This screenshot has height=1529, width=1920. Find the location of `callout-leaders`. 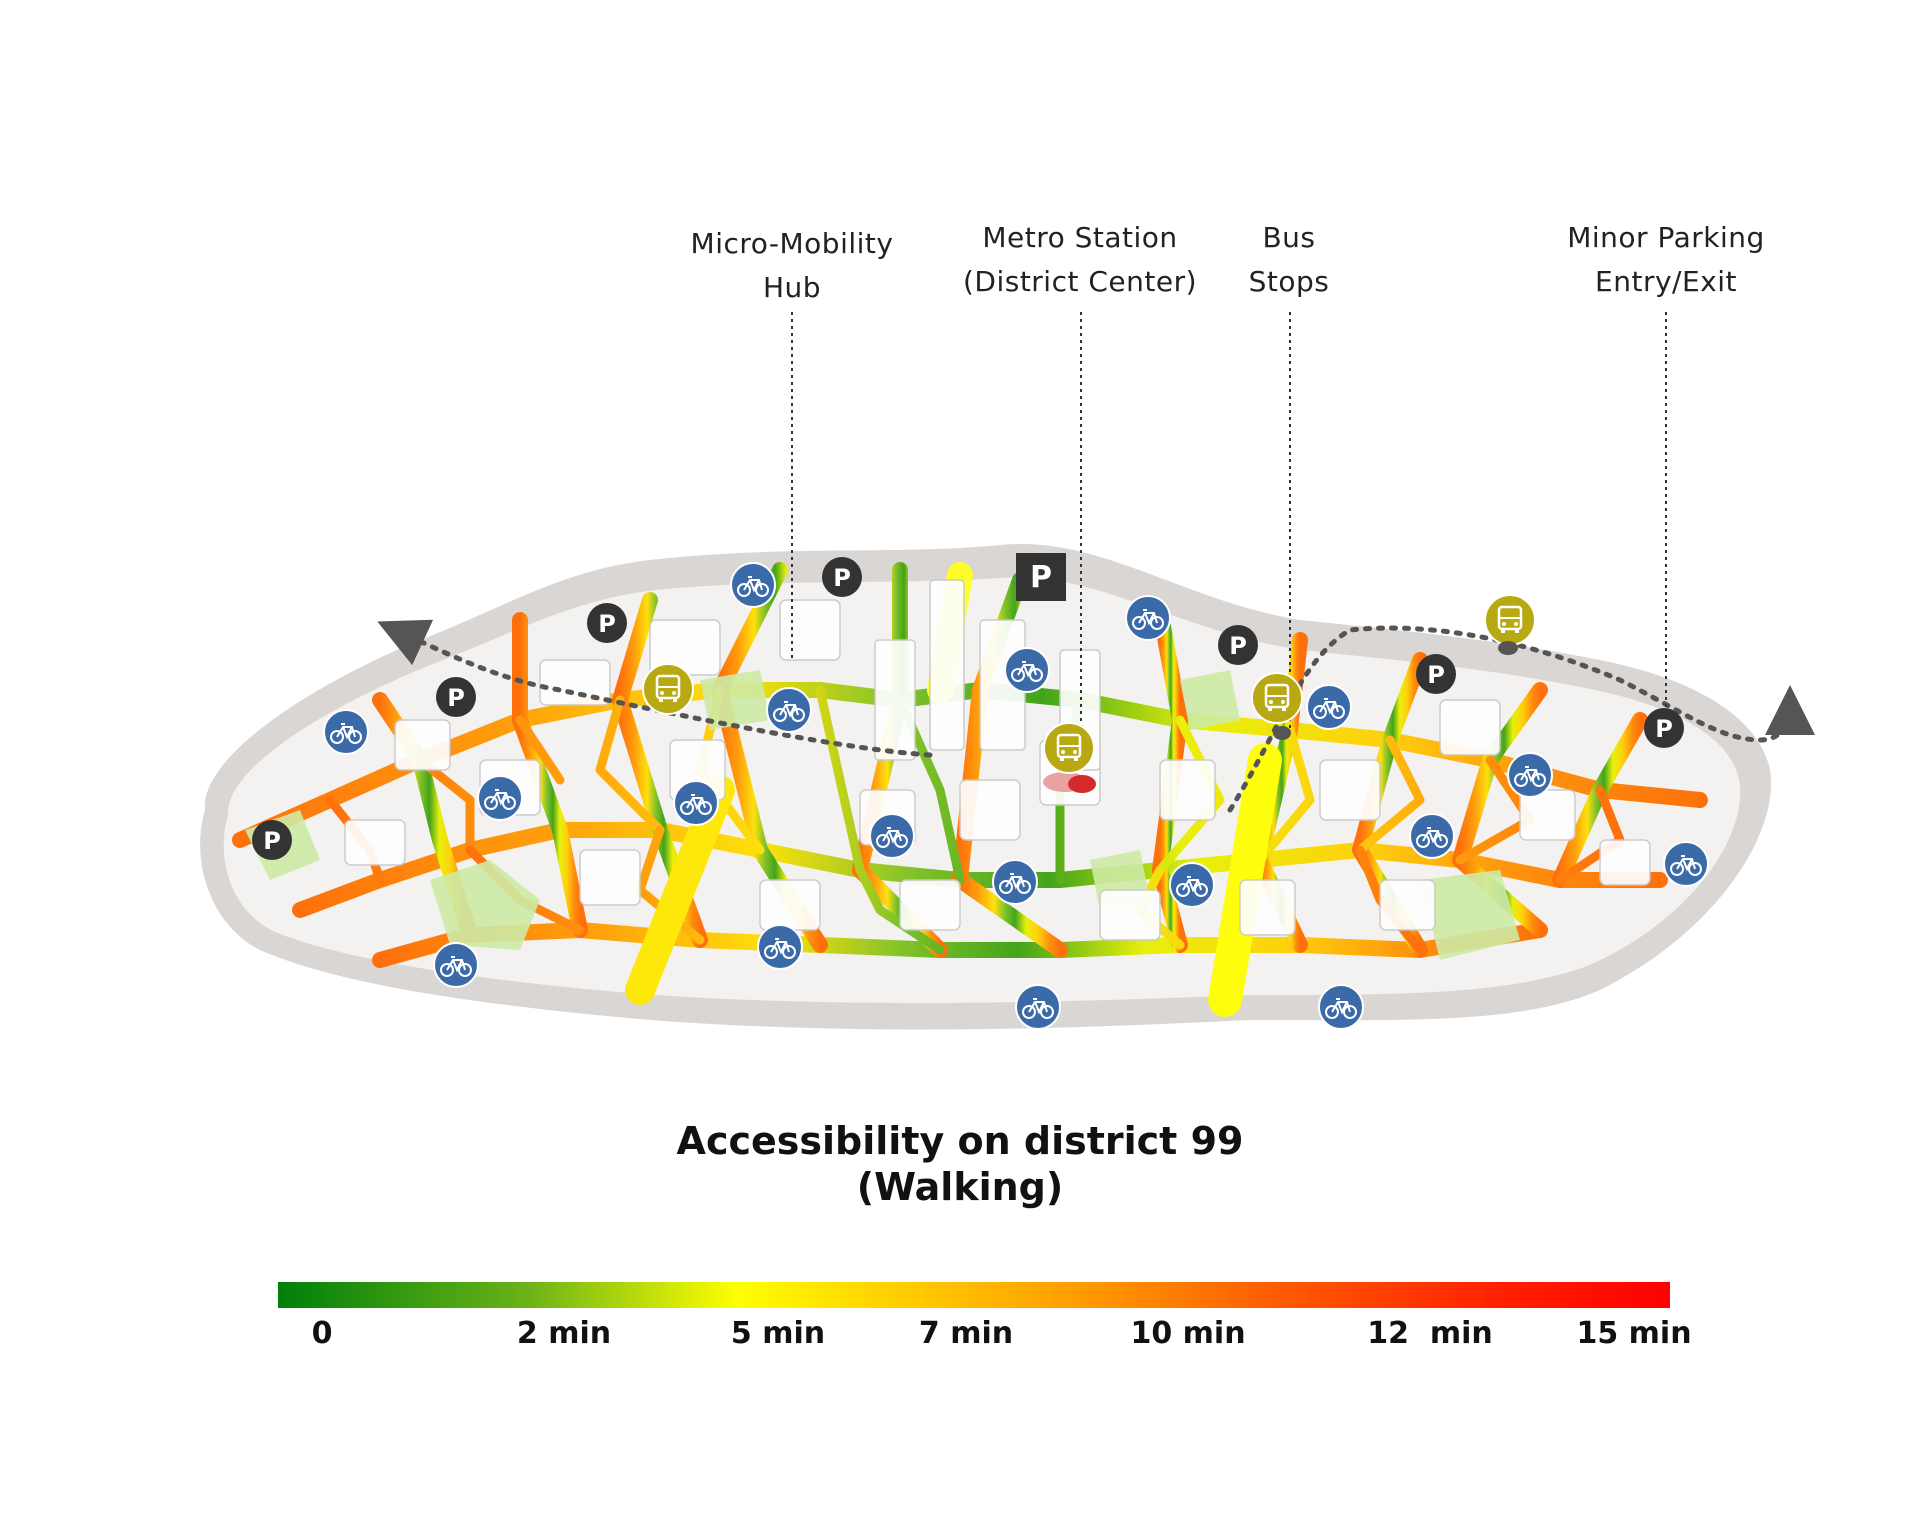

callout-leaders is located at coordinates (1229, 536).